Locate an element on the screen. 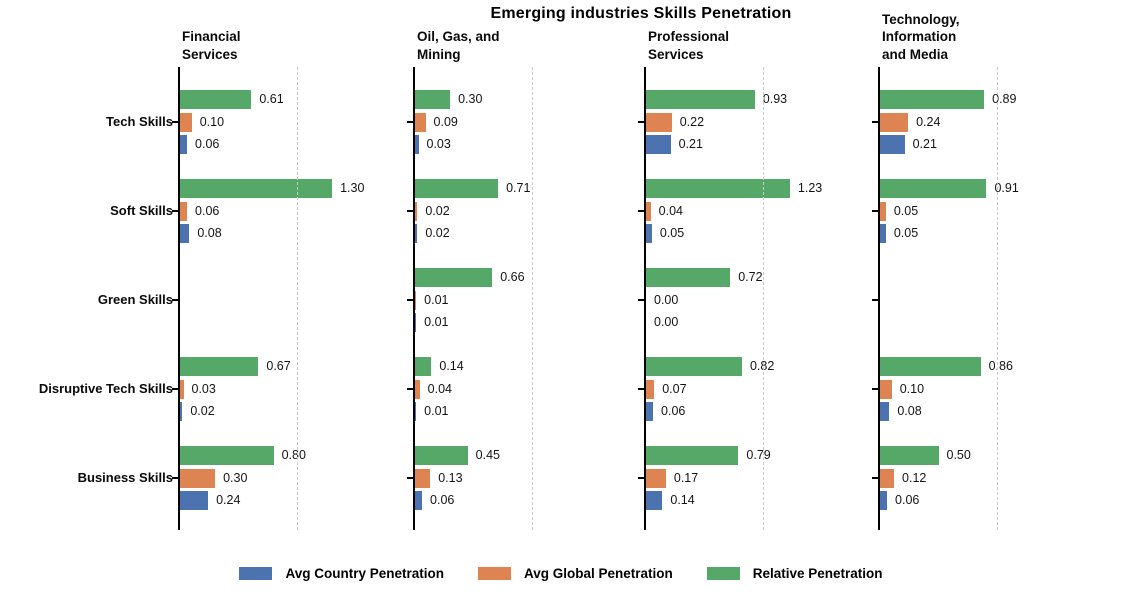 The image size is (1122, 599). bar-value-label: 0.08 is located at coordinates (909, 411).